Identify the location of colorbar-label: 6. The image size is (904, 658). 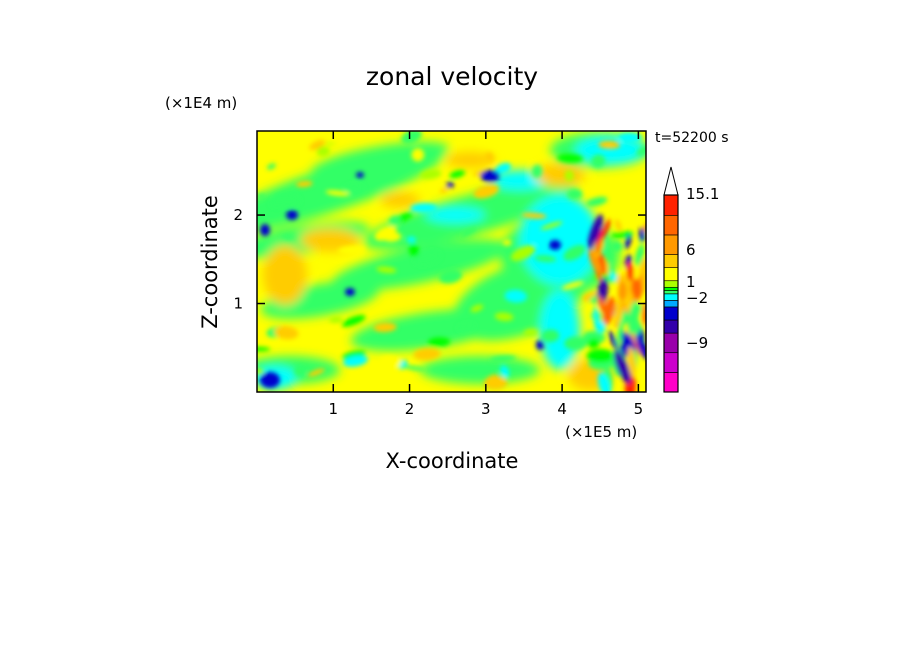
(691, 250).